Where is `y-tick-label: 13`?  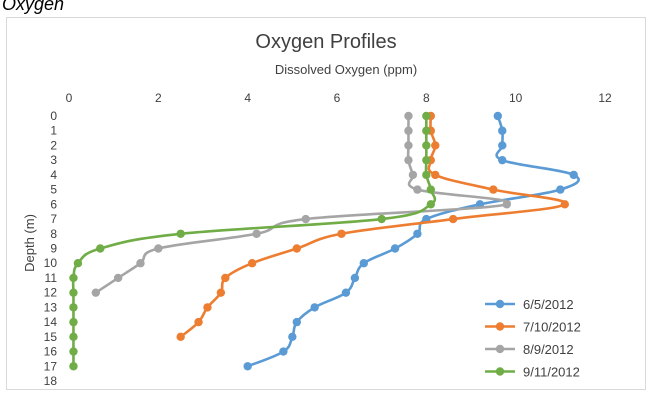
y-tick-label: 13 is located at coordinates (51, 307).